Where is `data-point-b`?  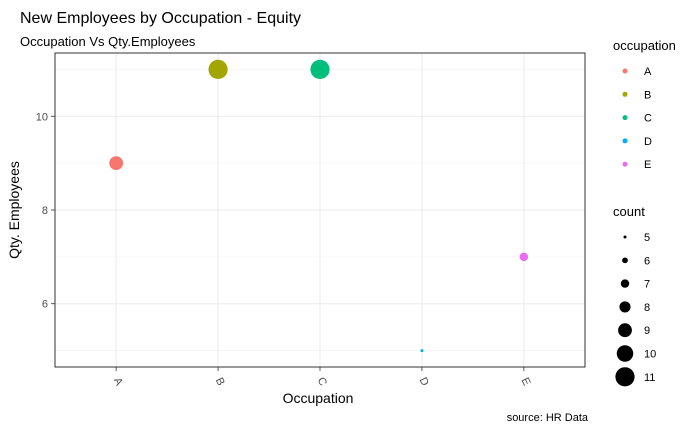 data-point-b is located at coordinates (218, 69).